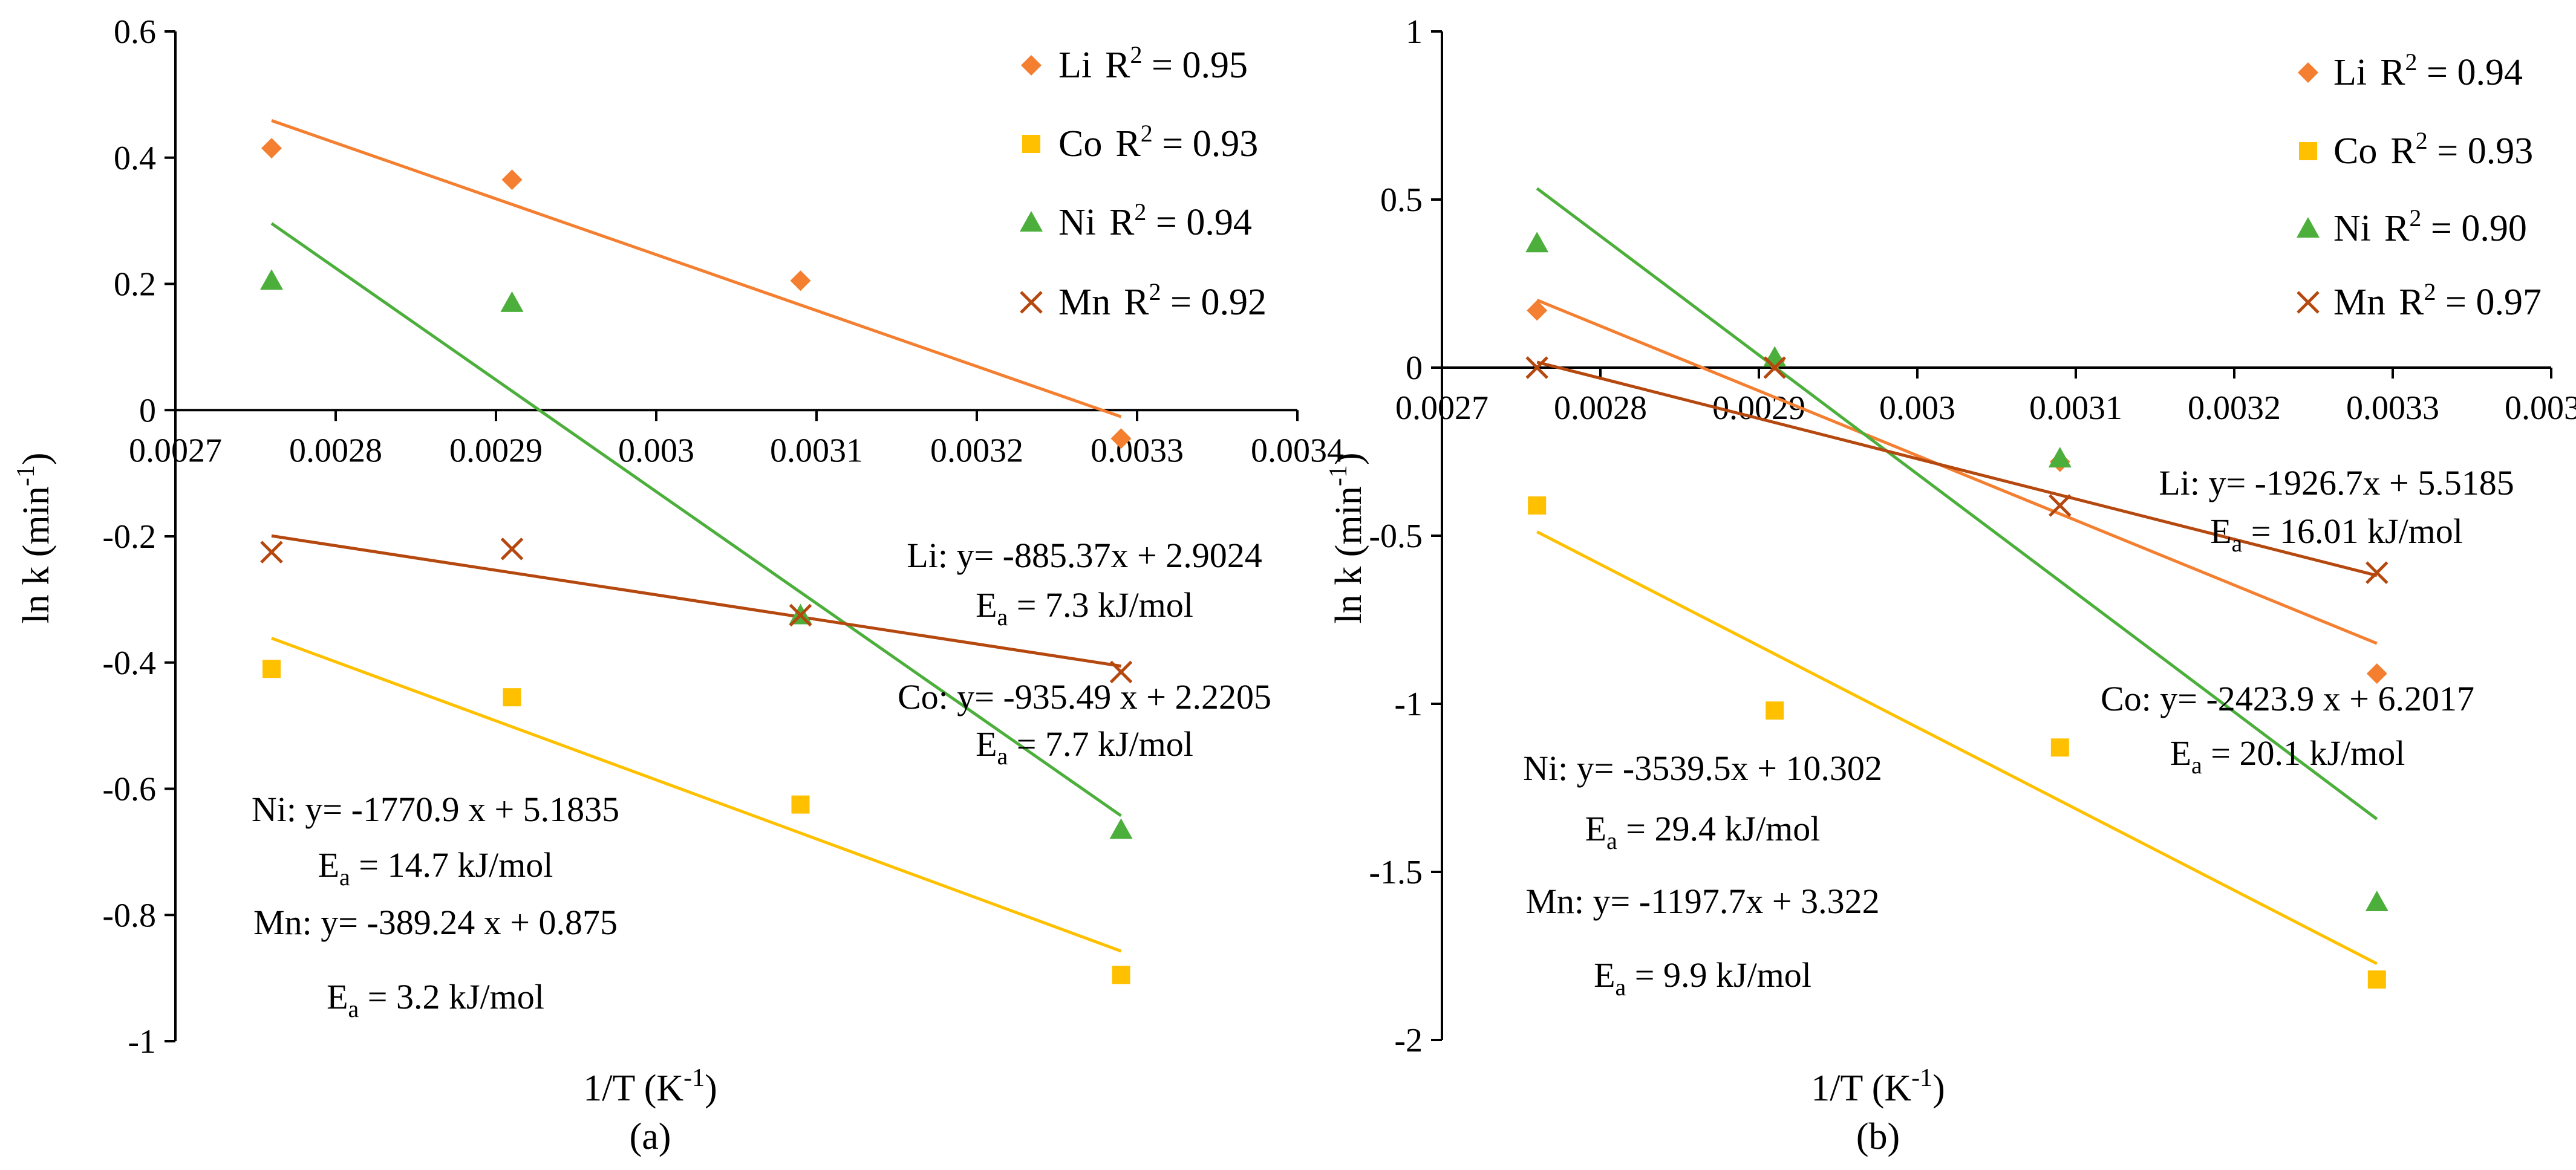 The width and height of the screenshot is (2576, 1170). Describe the element at coordinates (1084, 747) in the screenshot. I see `a-ea-co: Ea = 7.7 kJ/mol` at that location.